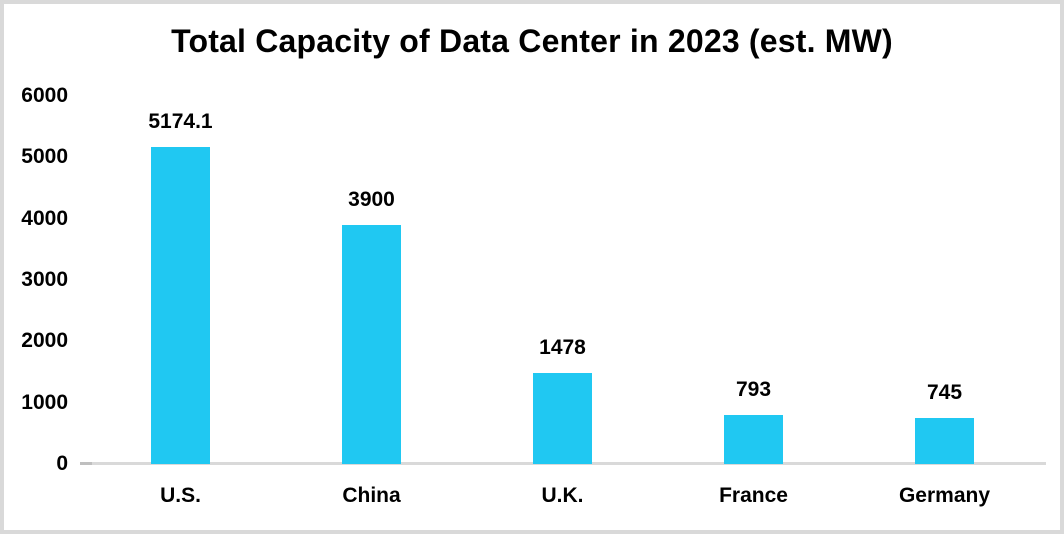 The height and width of the screenshot is (534, 1064). I want to click on bar-column: 5174.1 U.S., so click(180, 301).